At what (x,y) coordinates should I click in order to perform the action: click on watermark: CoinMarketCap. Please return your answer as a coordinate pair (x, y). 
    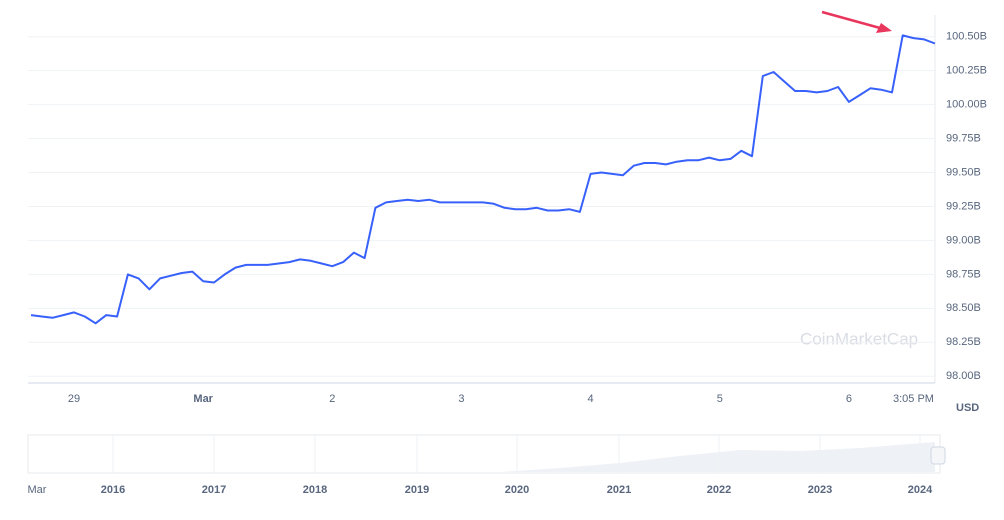
    Looking at the image, I should click on (859, 338).